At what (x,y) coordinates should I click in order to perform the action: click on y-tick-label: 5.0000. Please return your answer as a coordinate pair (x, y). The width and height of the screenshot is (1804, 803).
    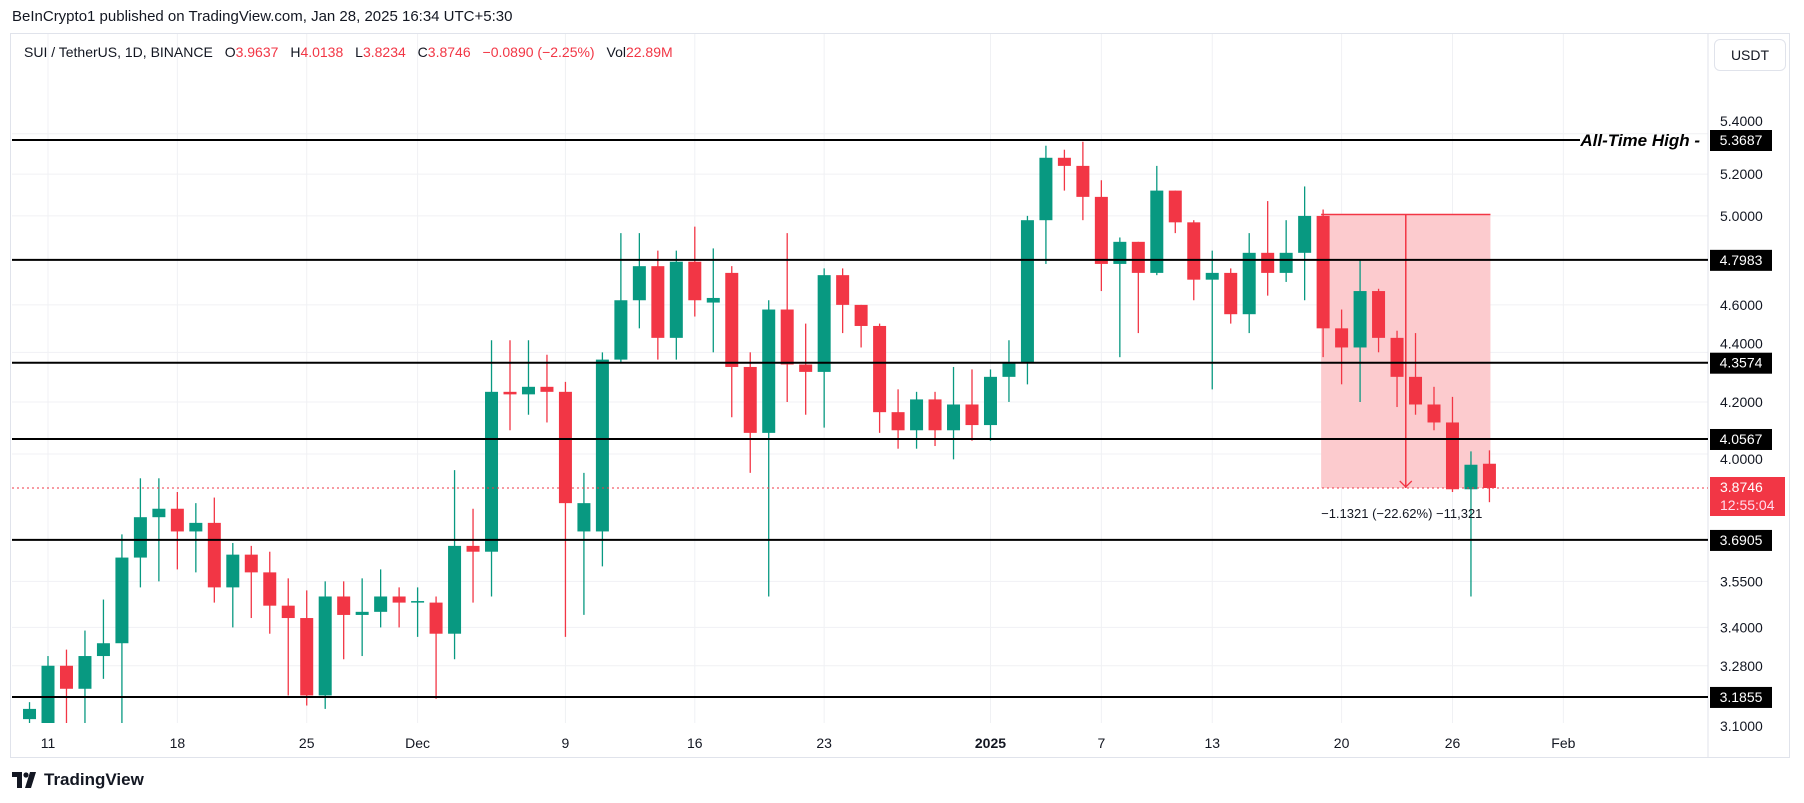
    Looking at the image, I should click on (1741, 216).